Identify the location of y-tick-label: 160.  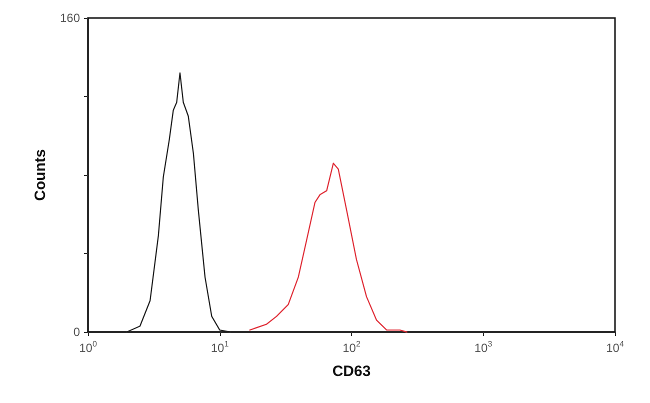
(70, 18).